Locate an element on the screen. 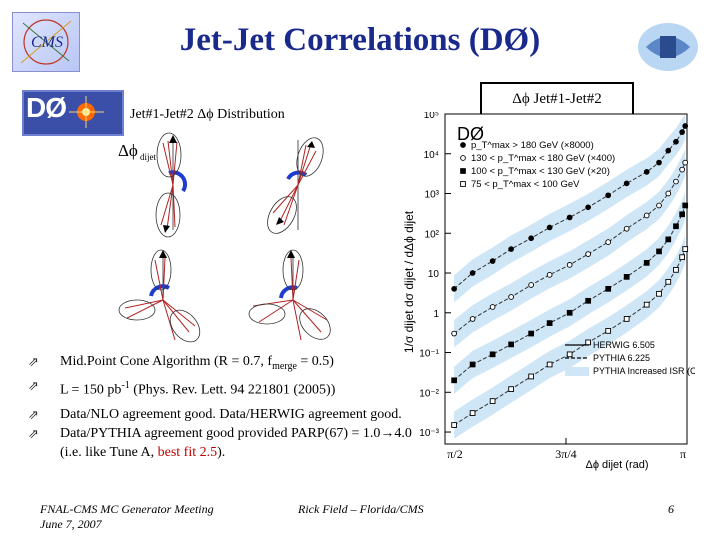  model-legend-label: PYTHIA 6.225 is located at coordinates (621, 358).